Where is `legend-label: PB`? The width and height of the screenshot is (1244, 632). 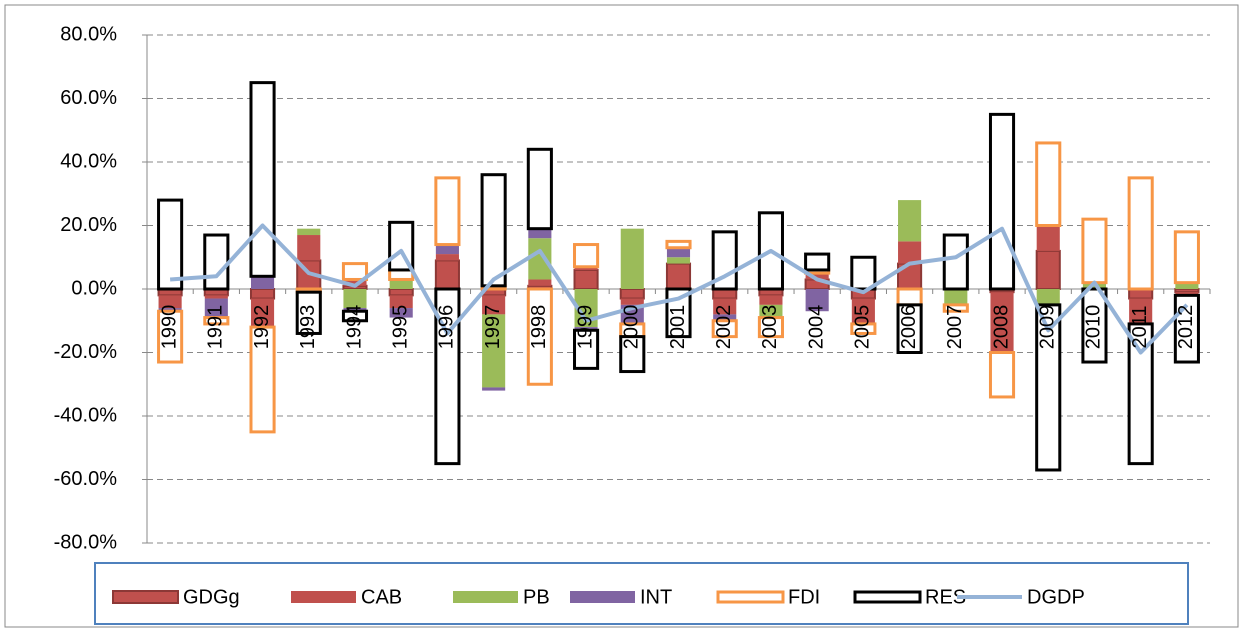 legend-label: PB is located at coordinates (536, 597).